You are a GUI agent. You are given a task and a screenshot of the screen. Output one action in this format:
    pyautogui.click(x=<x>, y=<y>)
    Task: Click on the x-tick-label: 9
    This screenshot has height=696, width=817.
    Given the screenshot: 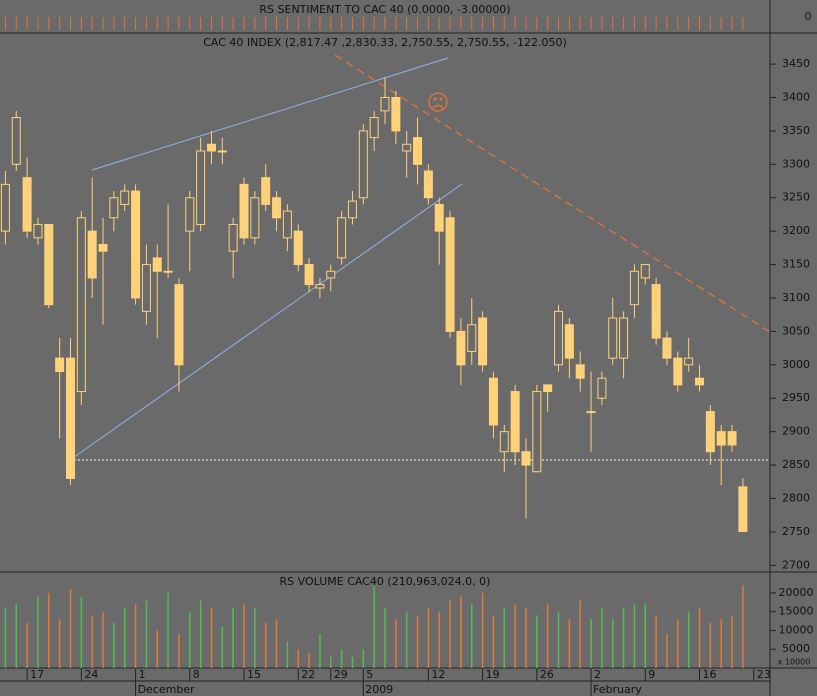 What is the action you would take?
    pyautogui.click(x=651, y=674)
    